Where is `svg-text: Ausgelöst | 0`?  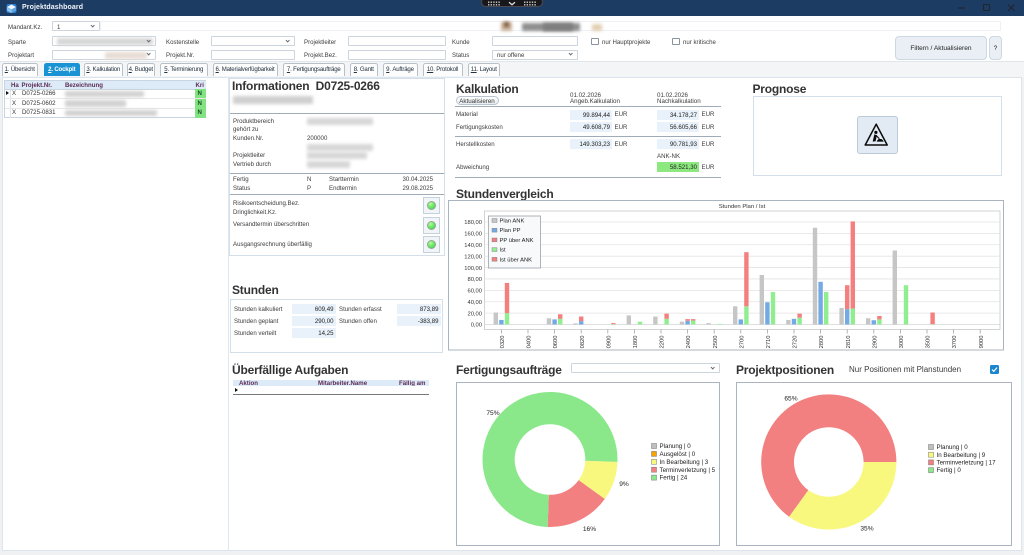
svg-text: Ausgelöst | 0 is located at coordinates (678, 454).